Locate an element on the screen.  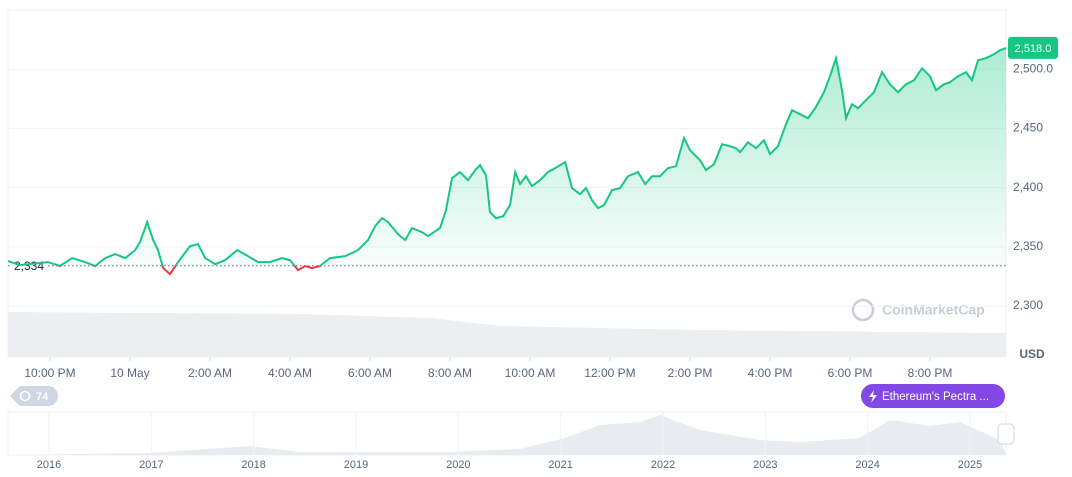
x-tick-label: 10 May is located at coordinates (129, 373).